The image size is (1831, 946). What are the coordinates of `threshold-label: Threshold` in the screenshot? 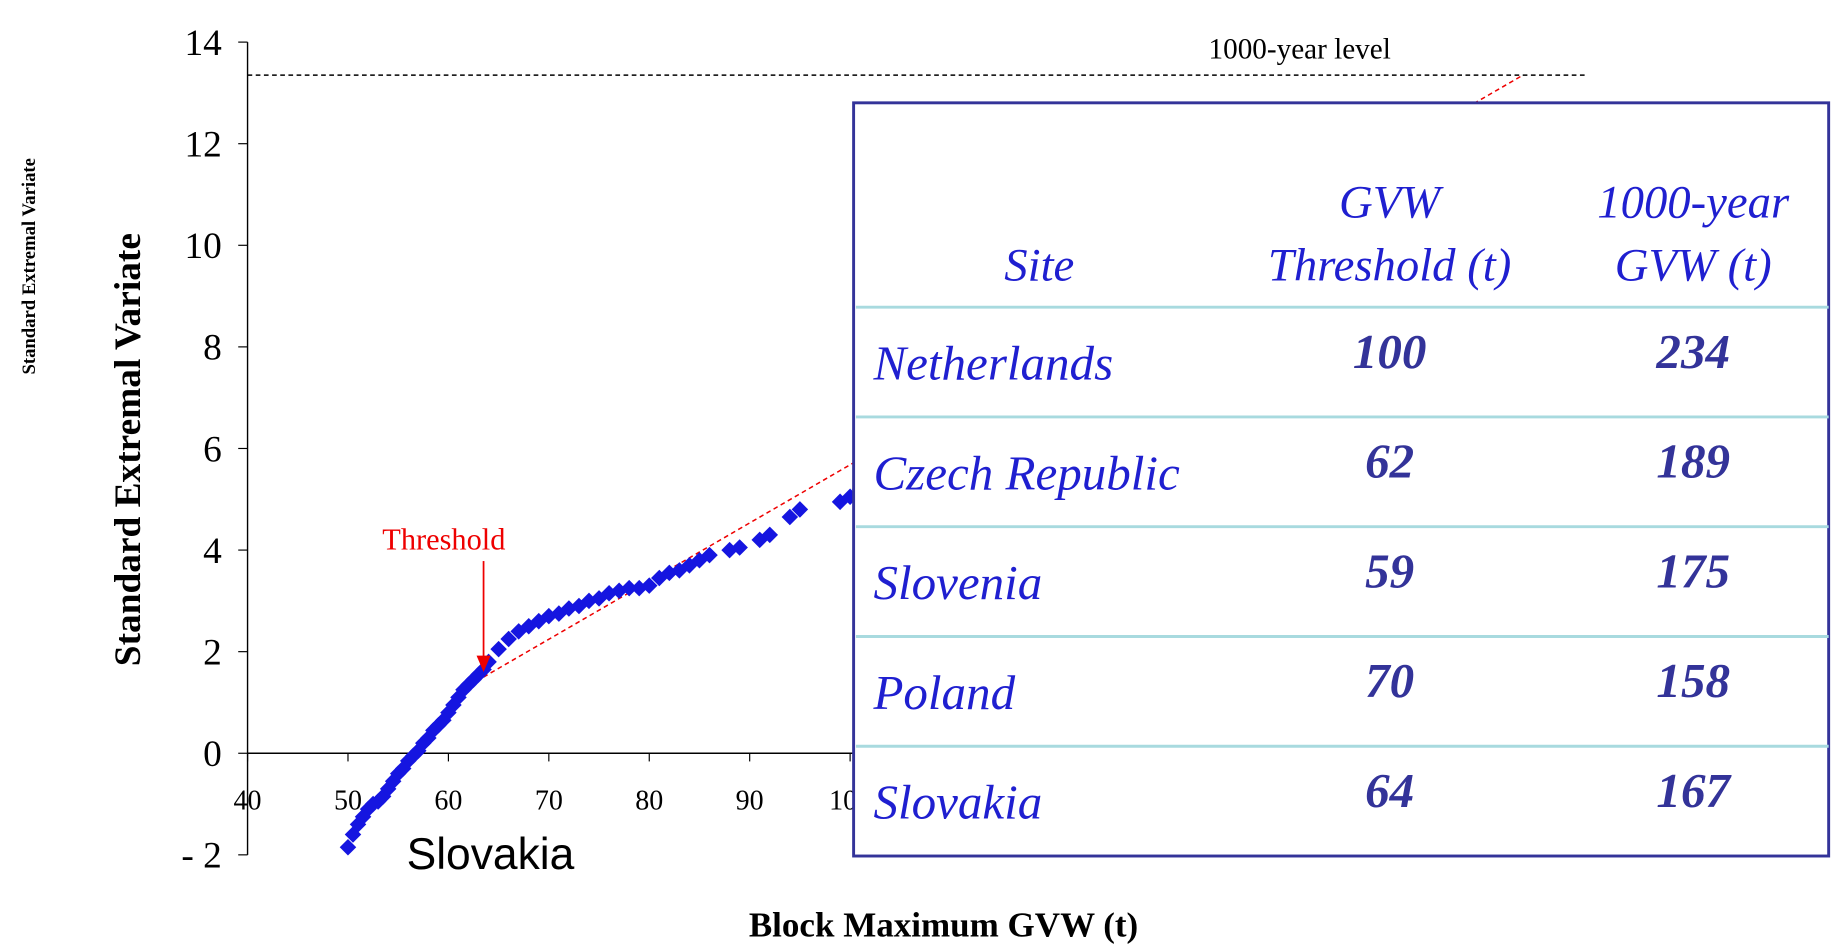 It's located at (443, 539).